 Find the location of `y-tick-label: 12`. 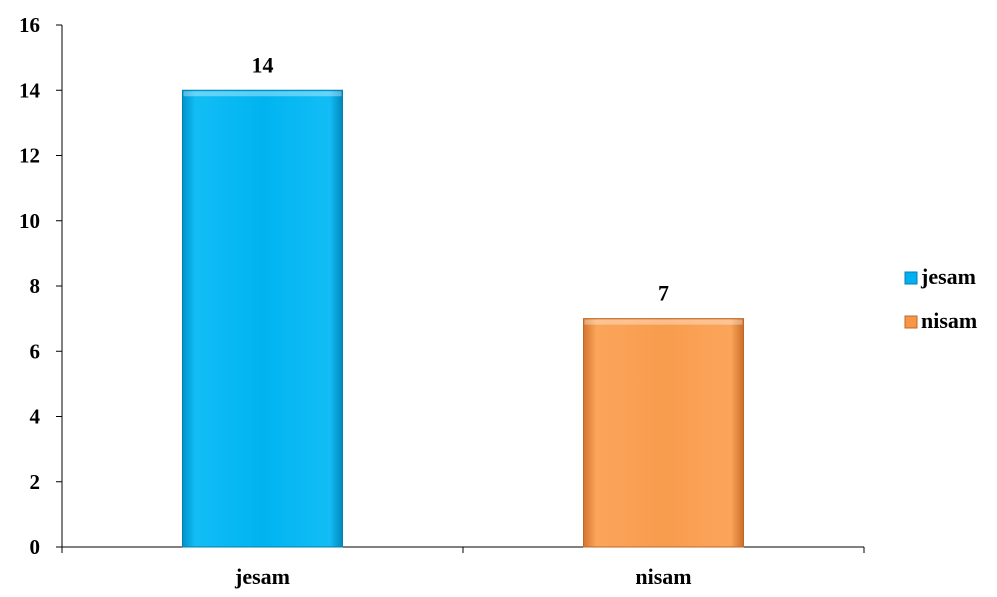

y-tick-label: 12 is located at coordinates (29, 156).